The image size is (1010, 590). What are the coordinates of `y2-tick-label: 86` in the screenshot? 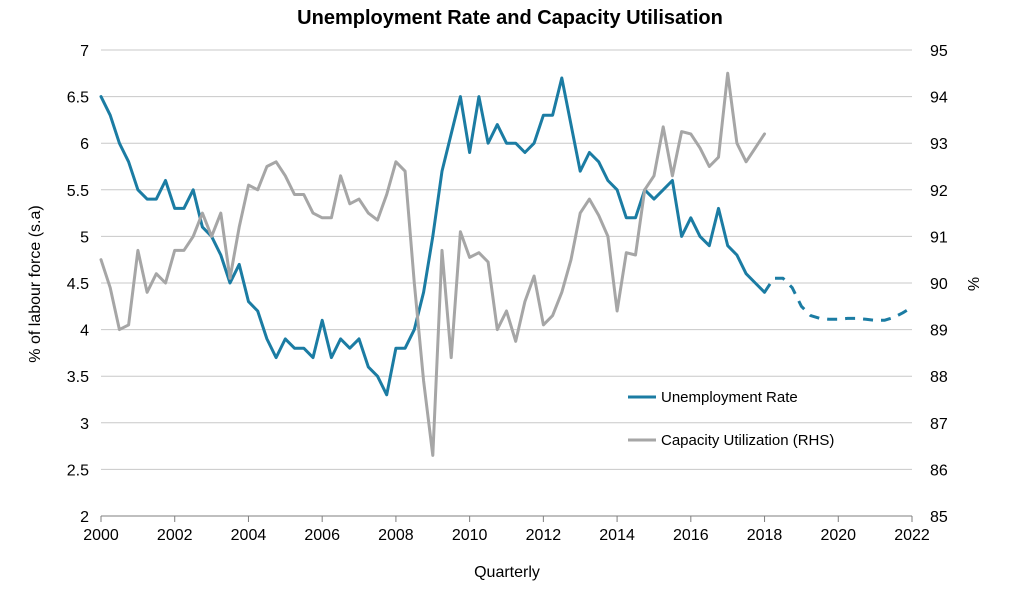 It's located at (939, 470).